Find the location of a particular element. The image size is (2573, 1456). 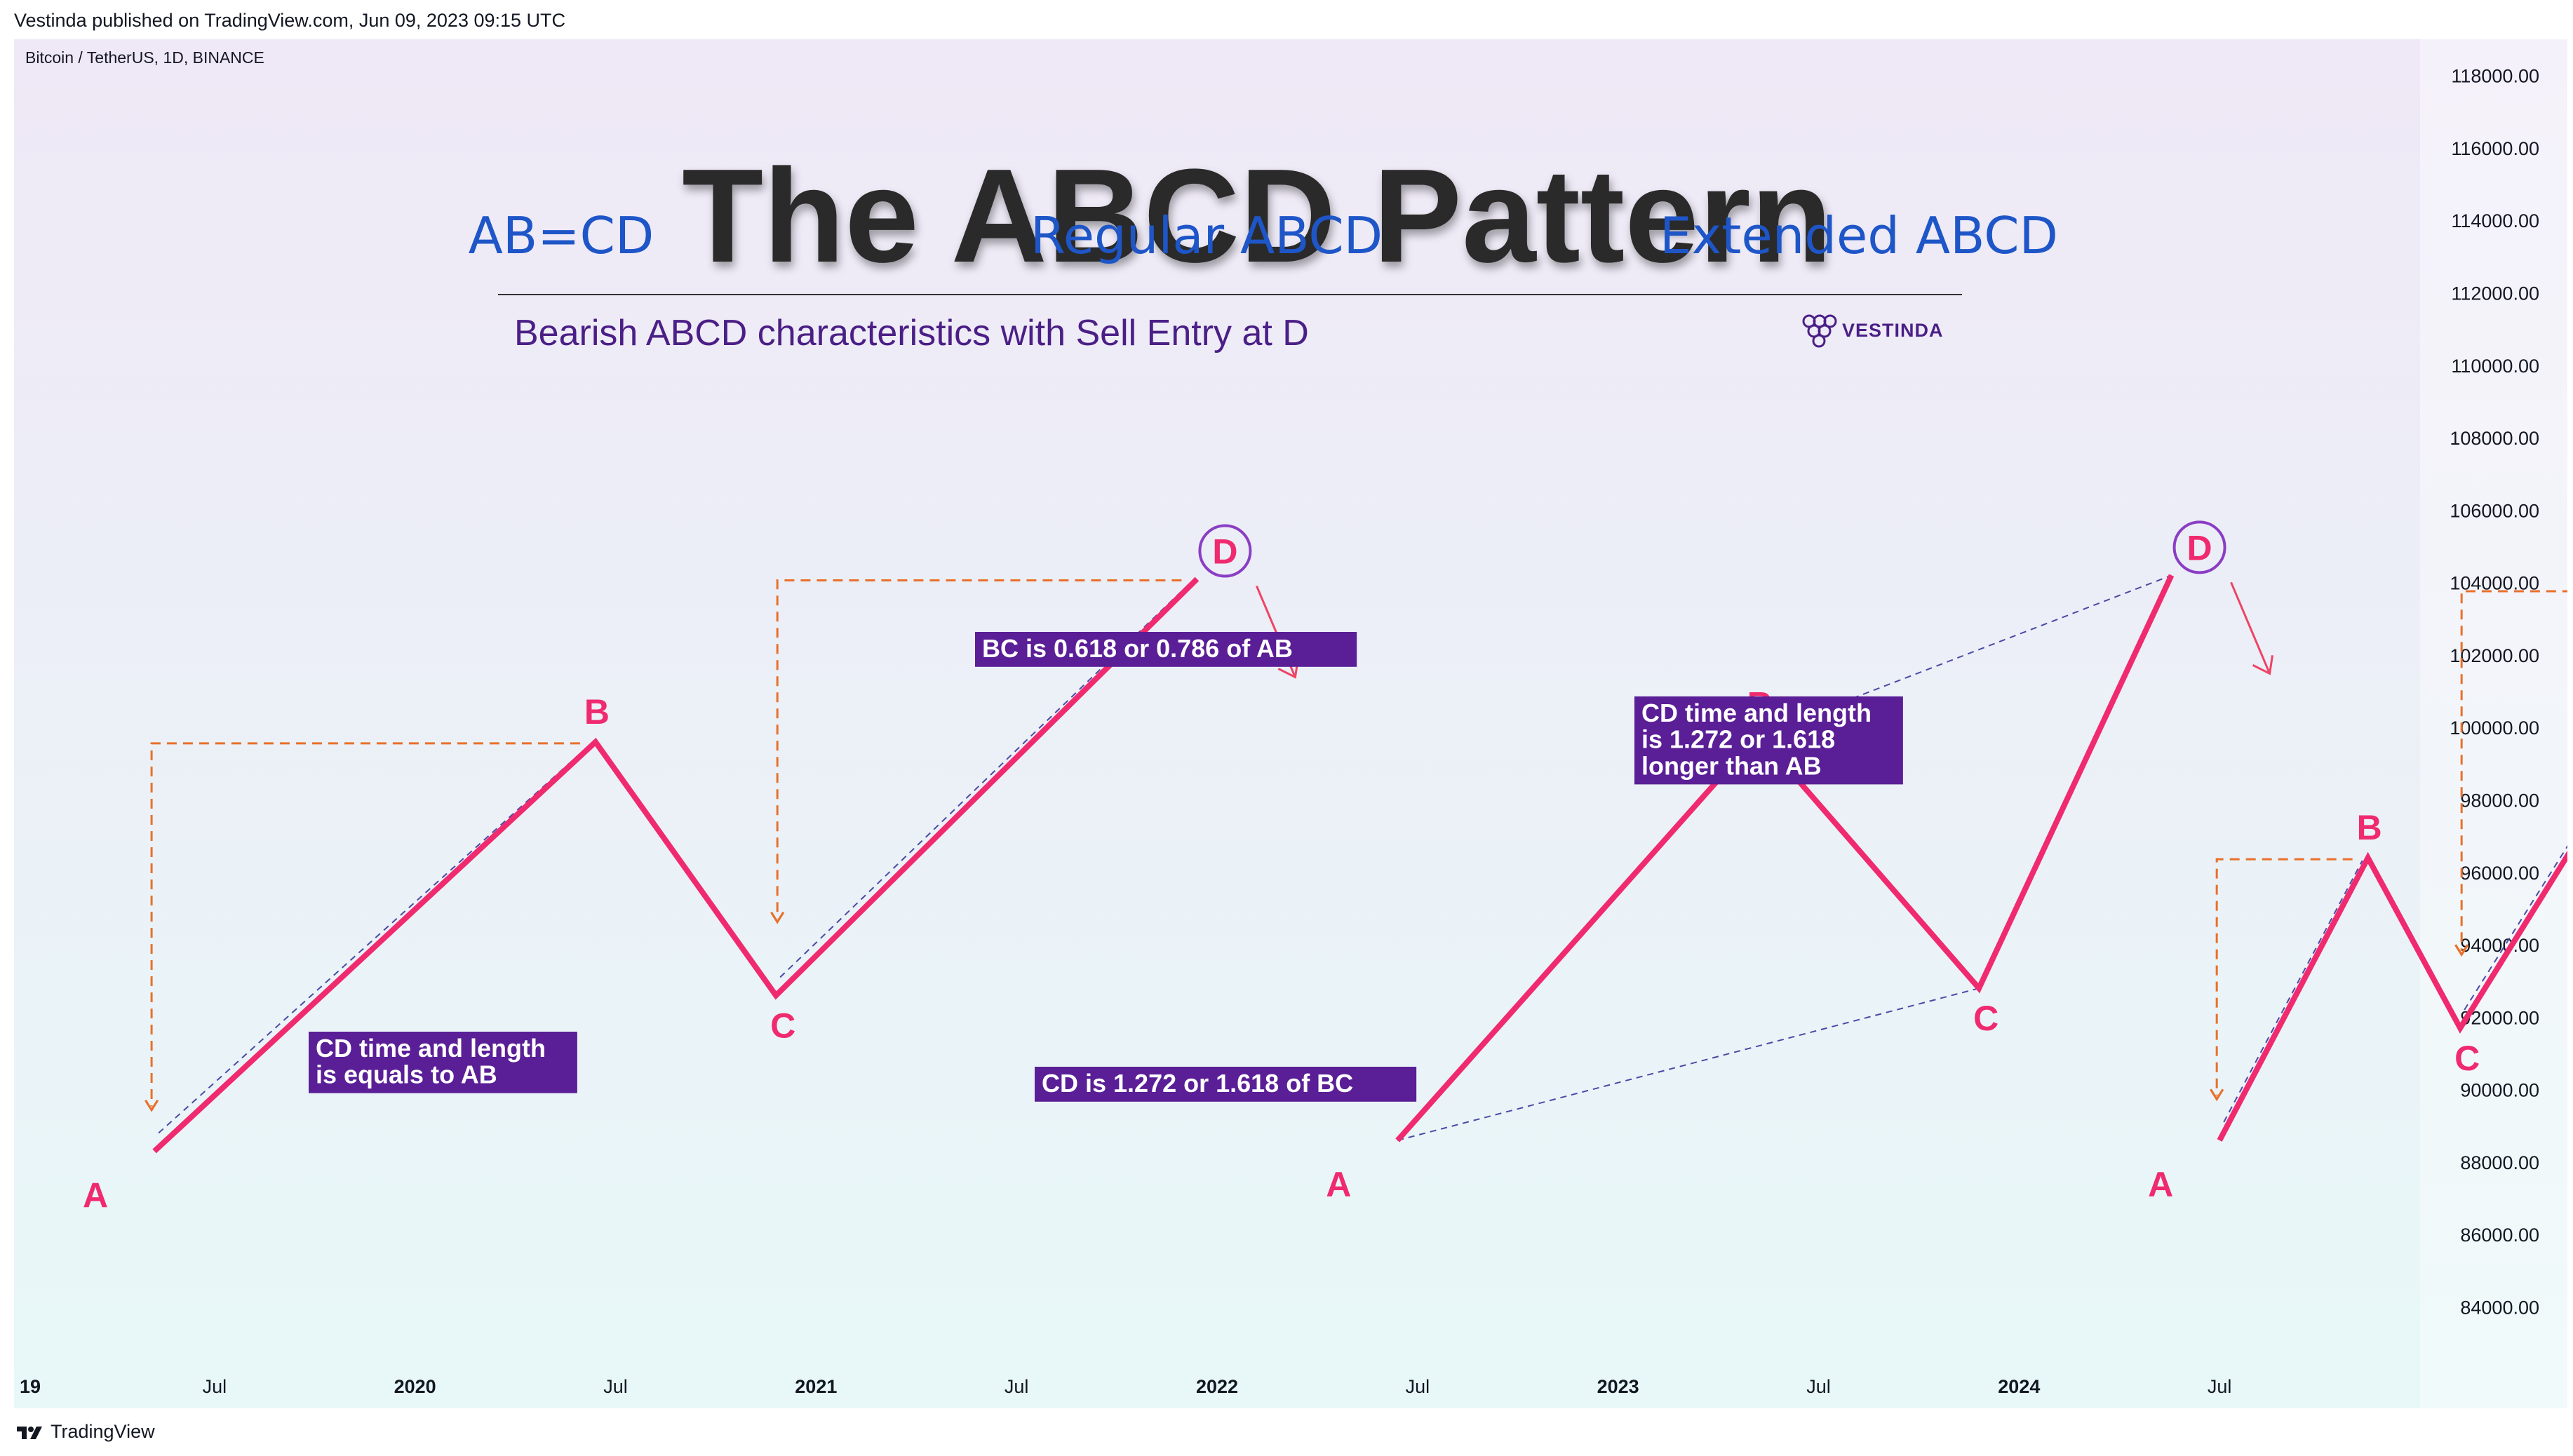

price-tick-label: 96000.00 is located at coordinates (2499, 873).